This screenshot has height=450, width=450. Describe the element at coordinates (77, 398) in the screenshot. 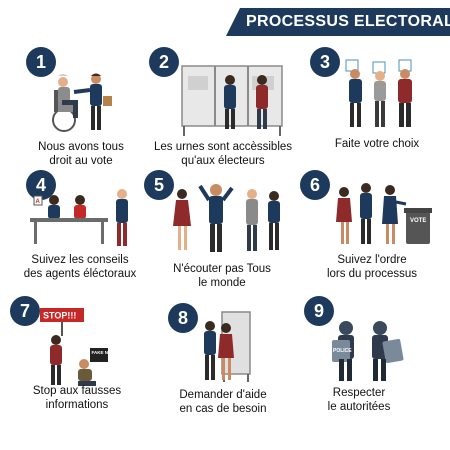

I see `step-caption: Stop aux fausses informations` at that location.